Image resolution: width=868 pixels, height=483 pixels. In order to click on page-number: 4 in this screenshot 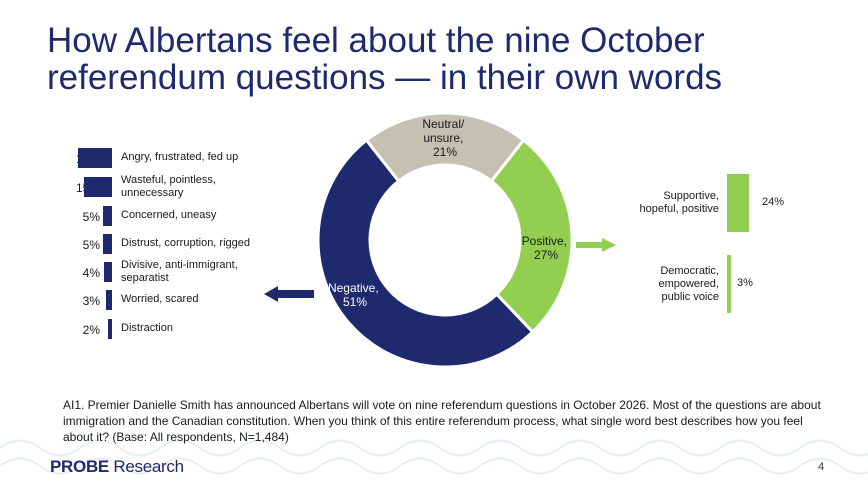, I will do `click(821, 467)`.